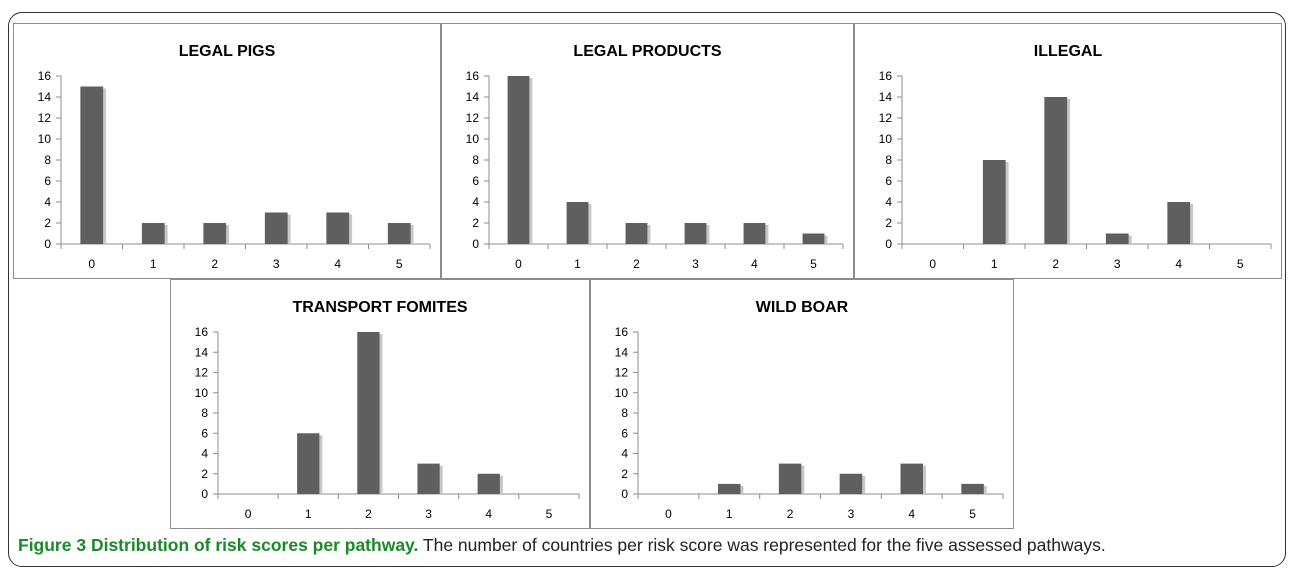 The image size is (1292, 574). Describe the element at coordinates (254, 545) in the screenshot. I see `caption-title: Distribution of risk scores per pathway.` at that location.